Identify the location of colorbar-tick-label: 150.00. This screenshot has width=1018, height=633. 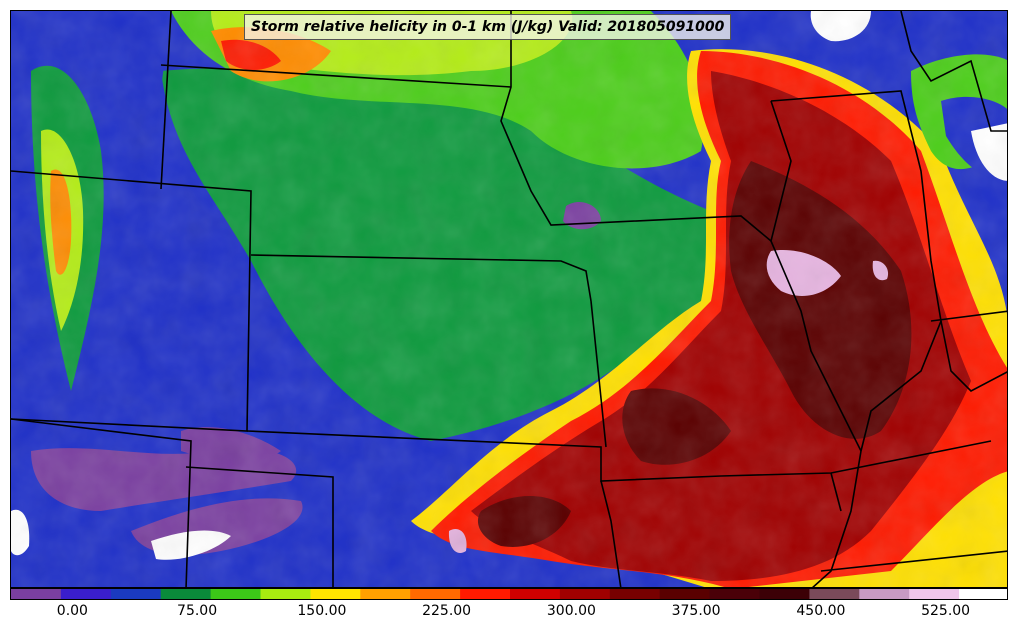
(322, 611).